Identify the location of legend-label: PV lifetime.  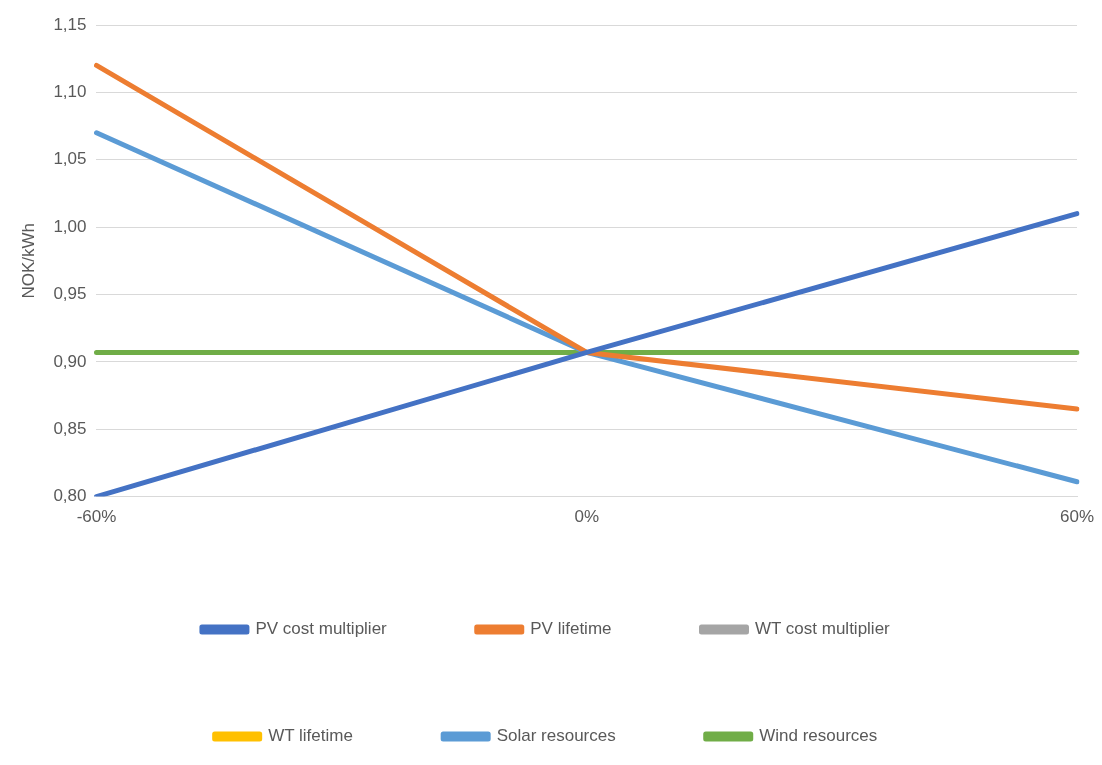
(571, 629).